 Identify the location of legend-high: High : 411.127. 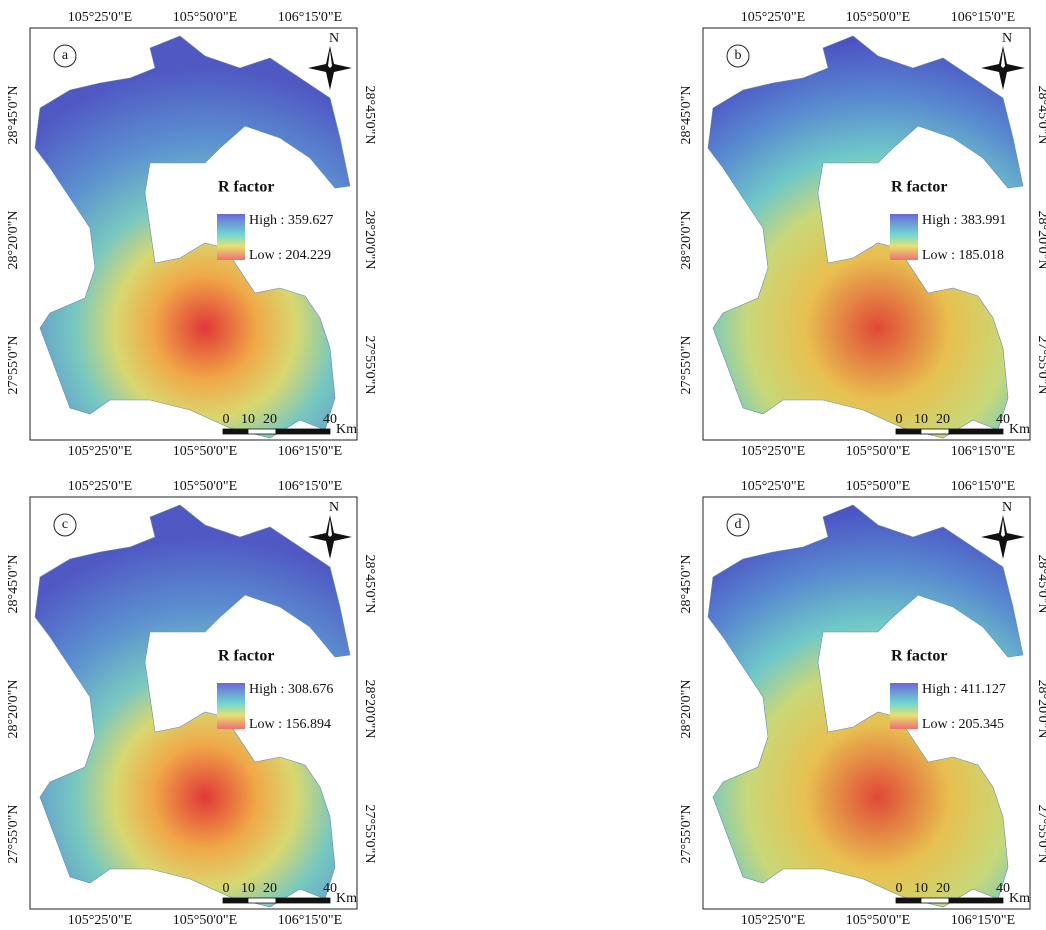
(964, 689).